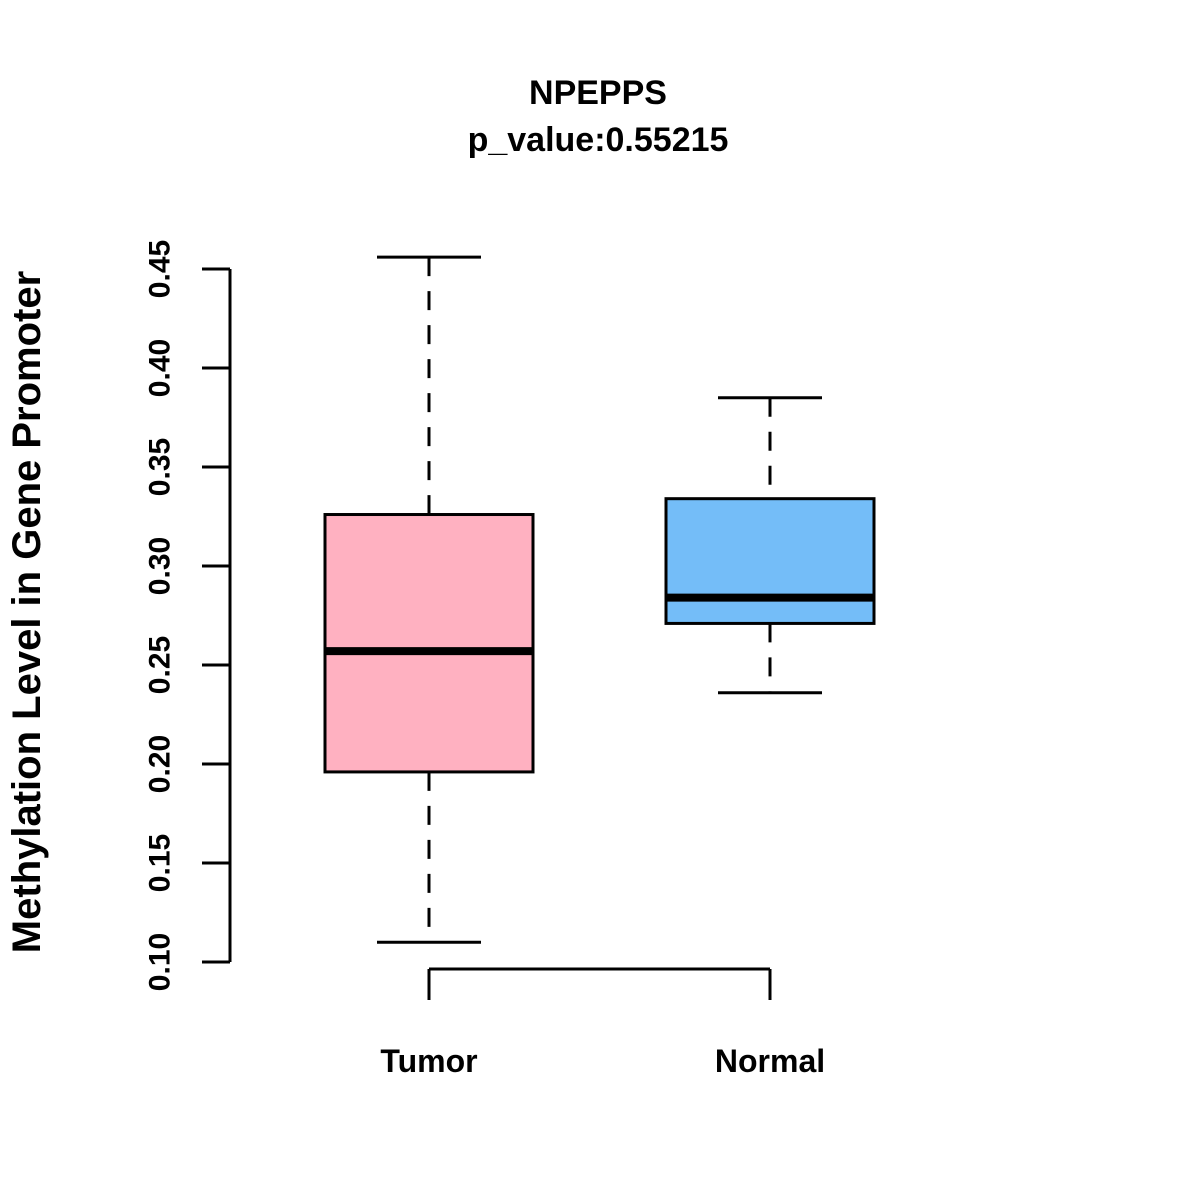 The width and height of the screenshot is (1200, 1200). Describe the element at coordinates (27, 612) in the screenshot. I see `y-axis-title: Methylation Level in Gene Promoter` at that location.